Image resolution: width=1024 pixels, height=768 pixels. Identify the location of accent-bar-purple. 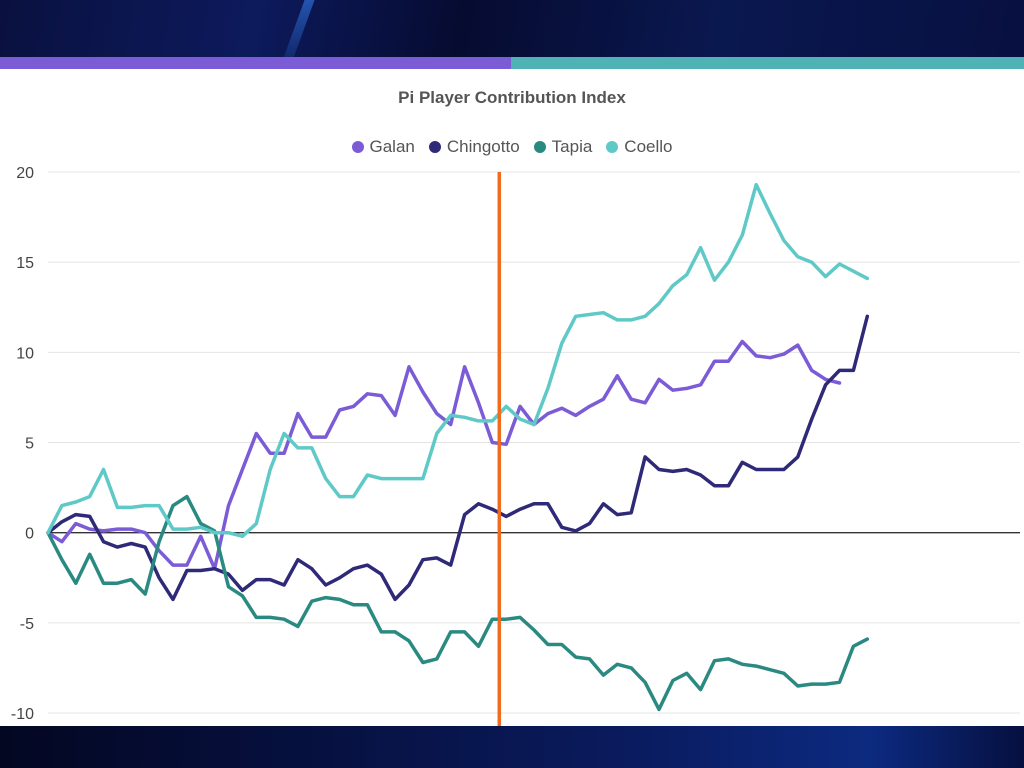
(255, 63).